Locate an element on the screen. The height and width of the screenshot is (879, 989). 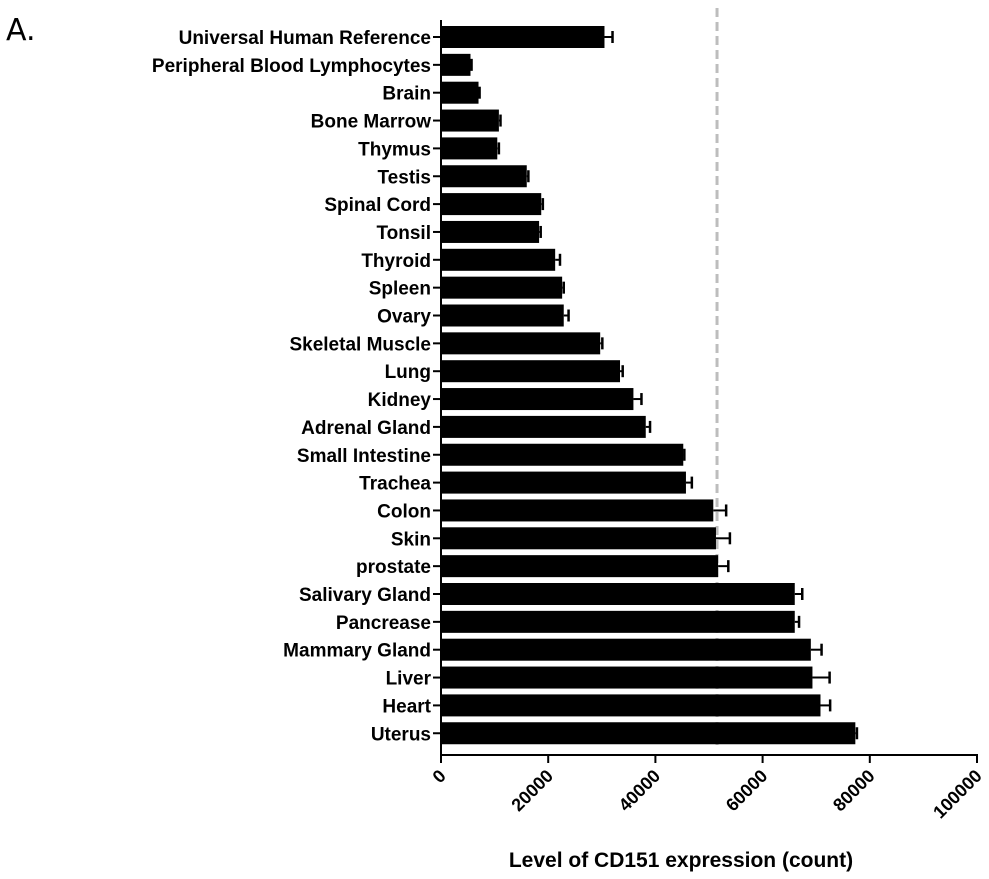
category-label: Mammary Gland is located at coordinates (357, 651).